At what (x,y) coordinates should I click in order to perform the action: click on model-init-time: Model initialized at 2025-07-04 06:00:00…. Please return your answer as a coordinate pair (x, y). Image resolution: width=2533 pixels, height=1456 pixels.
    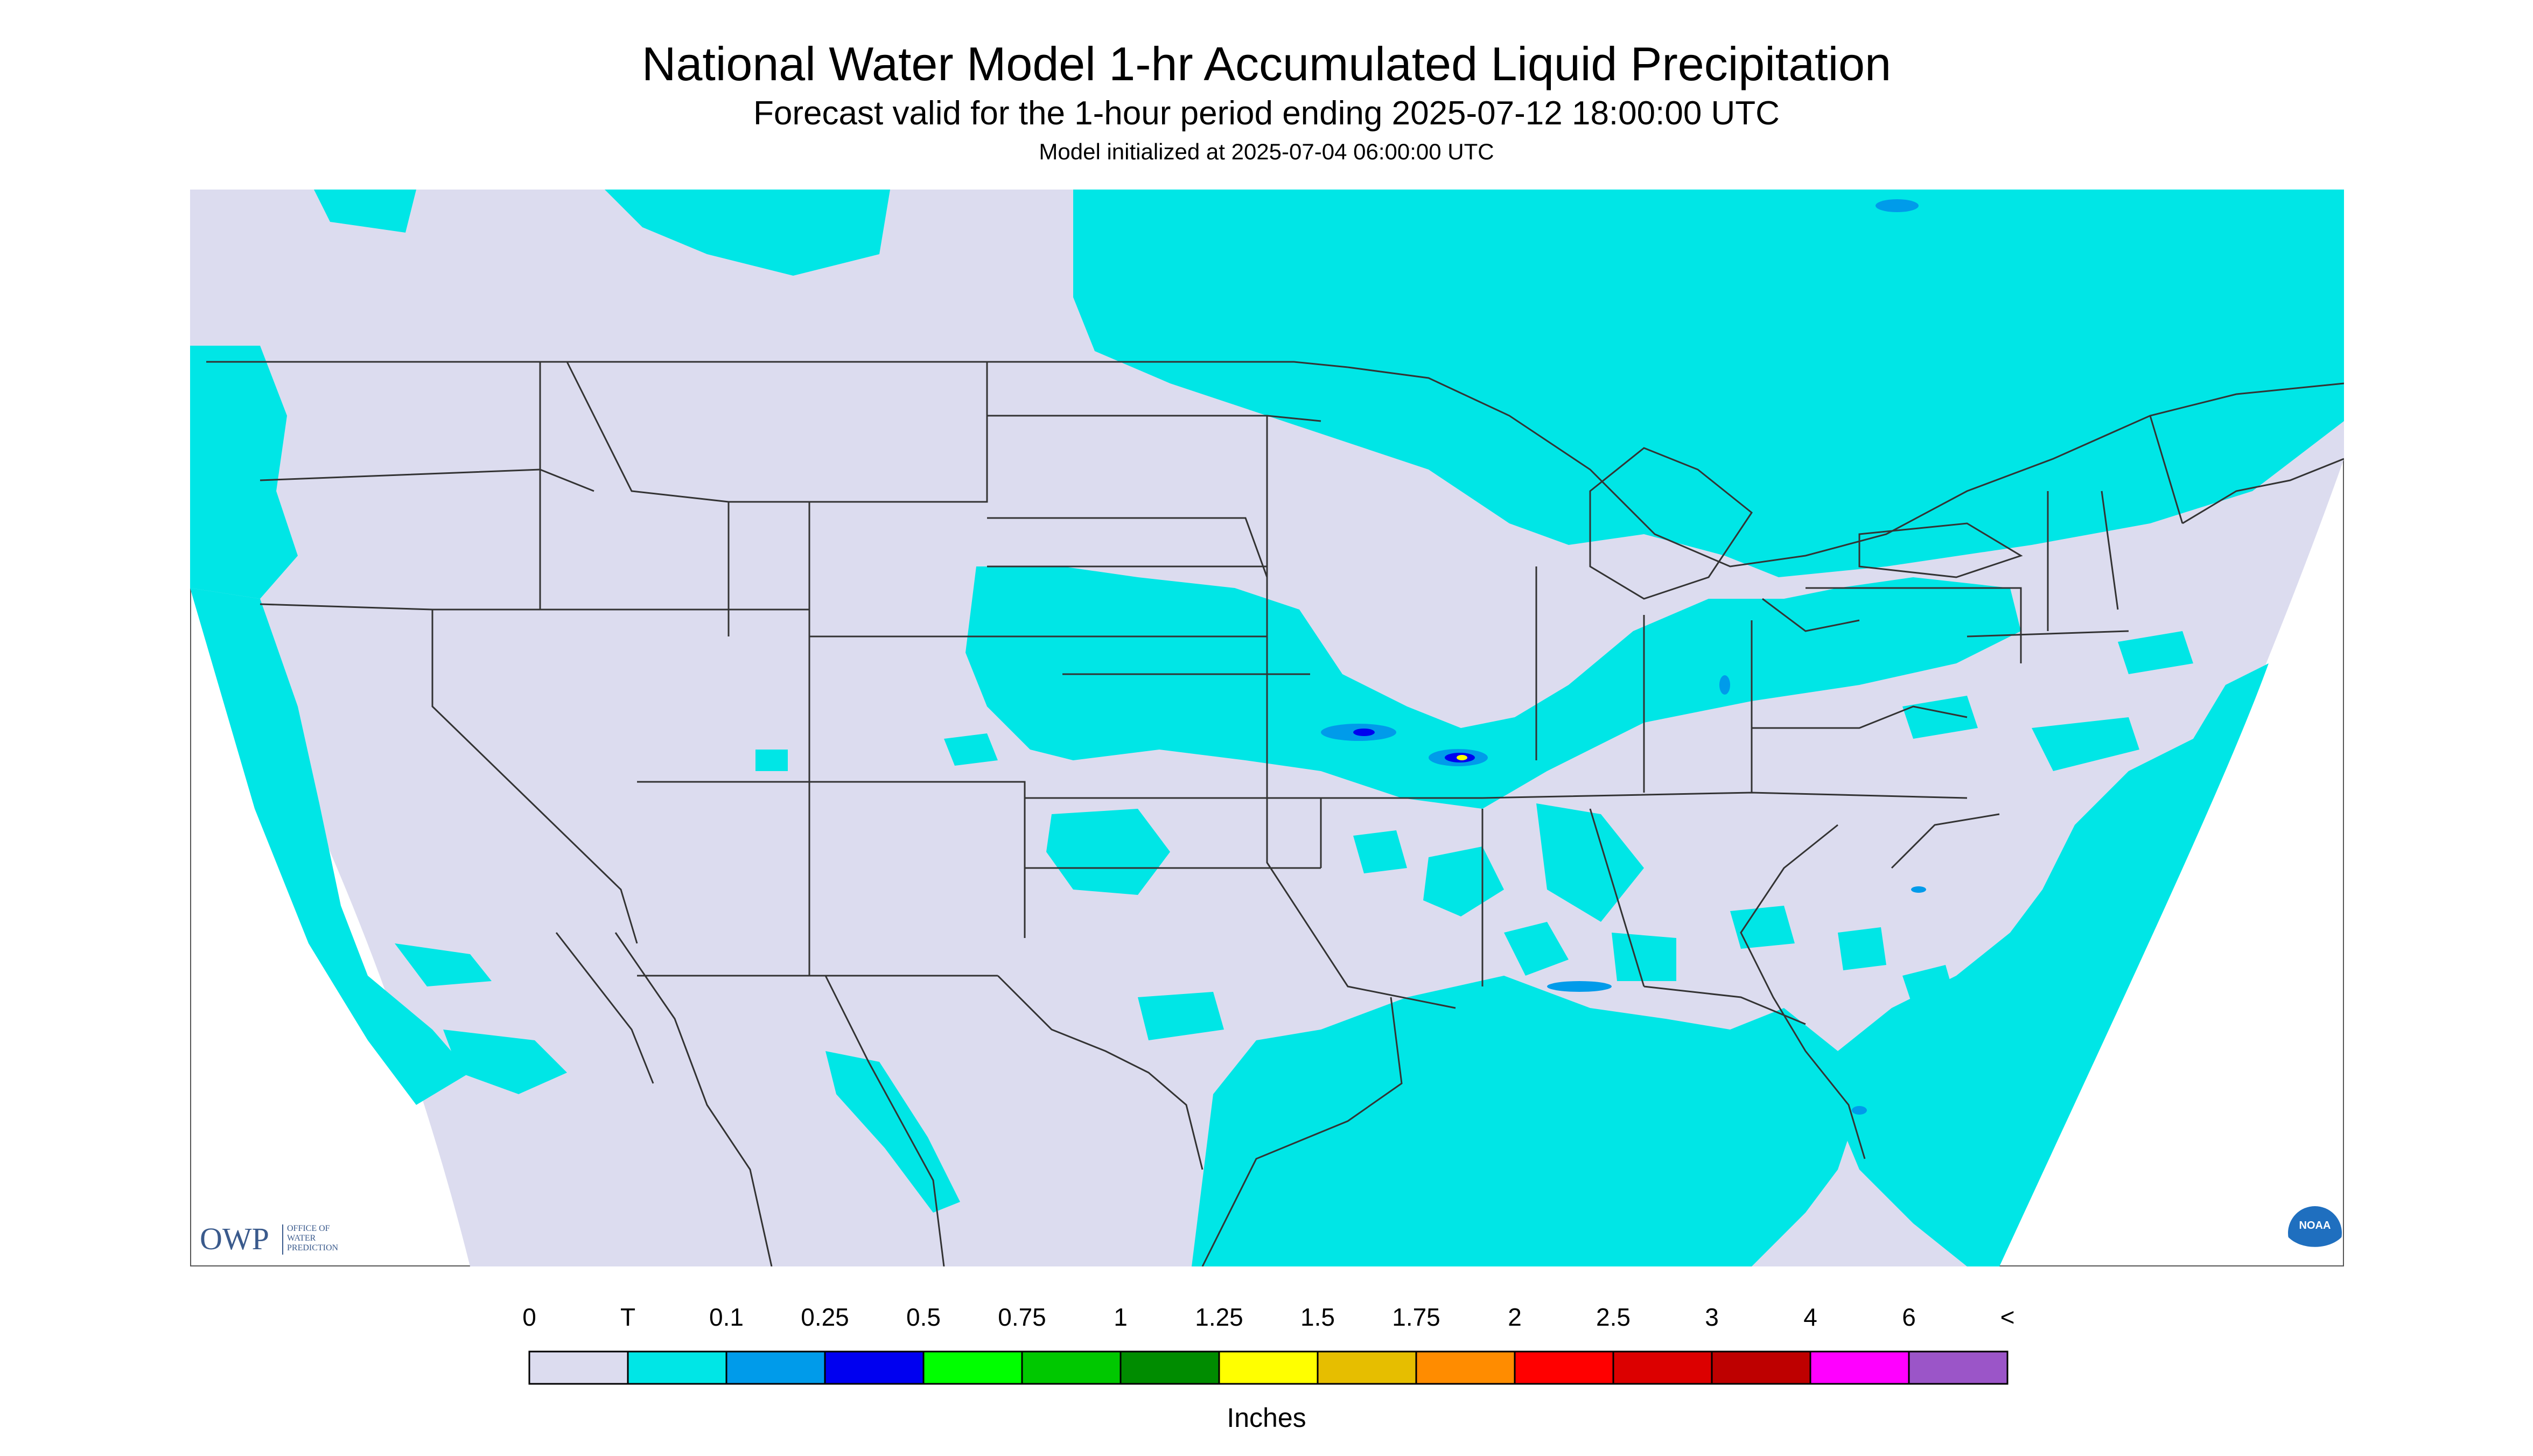
    Looking at the image, I should click on (1266, 151).